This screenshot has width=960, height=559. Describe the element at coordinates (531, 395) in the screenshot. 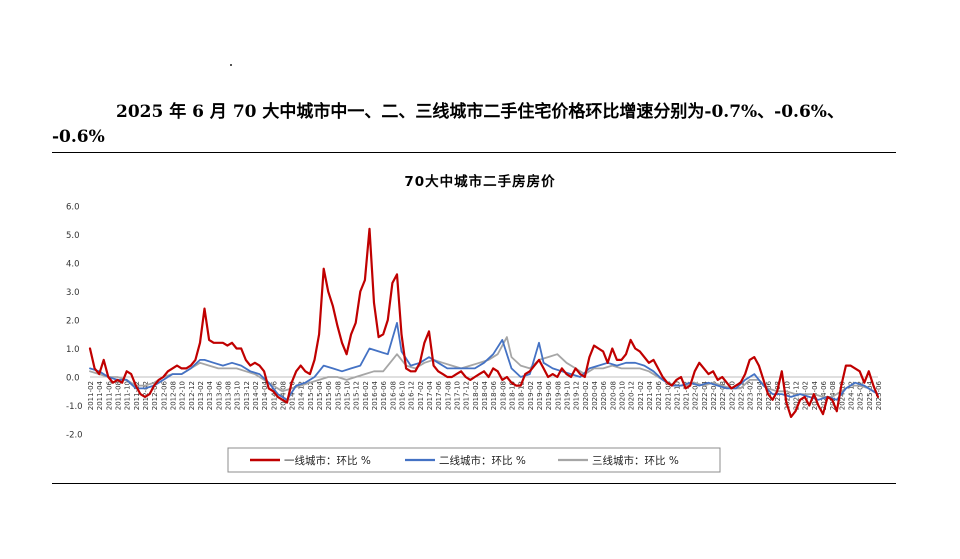

I see `x-tick-label: 2019-02` at that location.